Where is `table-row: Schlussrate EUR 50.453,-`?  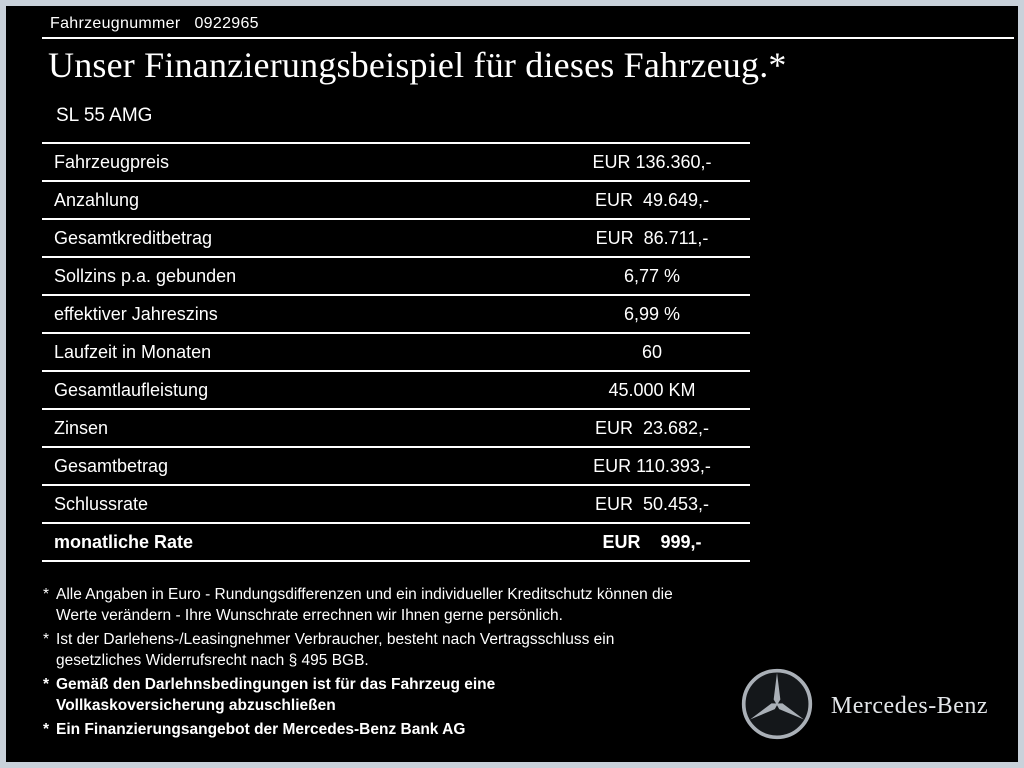
table-row: Schlussrate EUR 50.453,- is located at coordinates (396, 505).